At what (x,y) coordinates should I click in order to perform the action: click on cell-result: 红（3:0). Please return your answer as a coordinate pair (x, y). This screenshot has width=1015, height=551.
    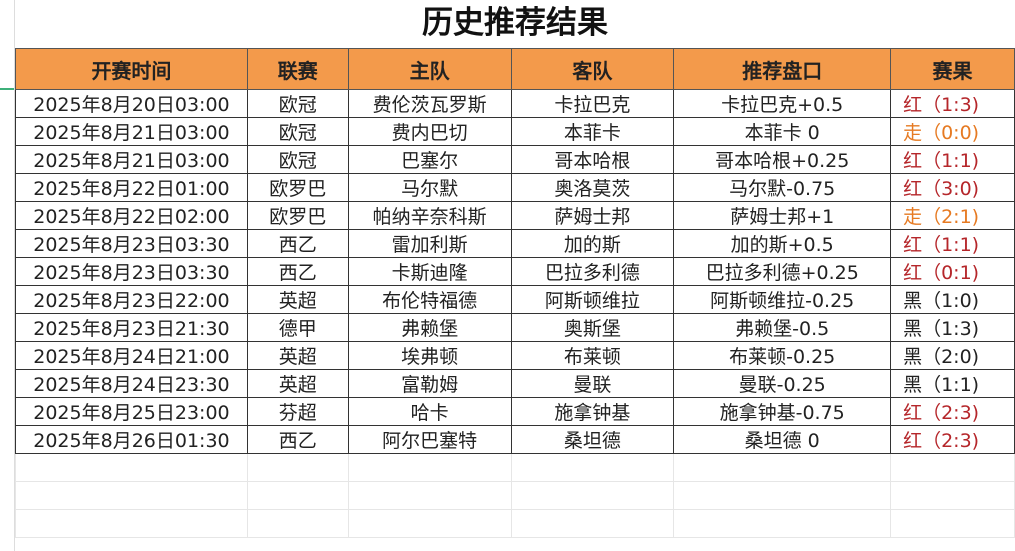
    Looking at the image, I should click on (952, 187).